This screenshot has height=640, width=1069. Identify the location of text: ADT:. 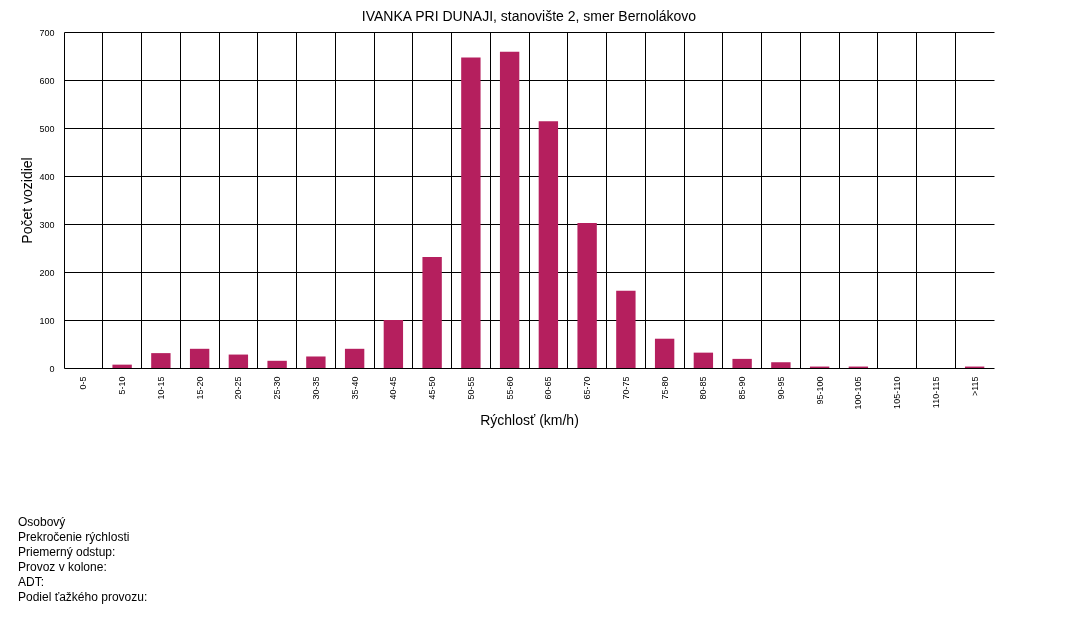
(31, 582).